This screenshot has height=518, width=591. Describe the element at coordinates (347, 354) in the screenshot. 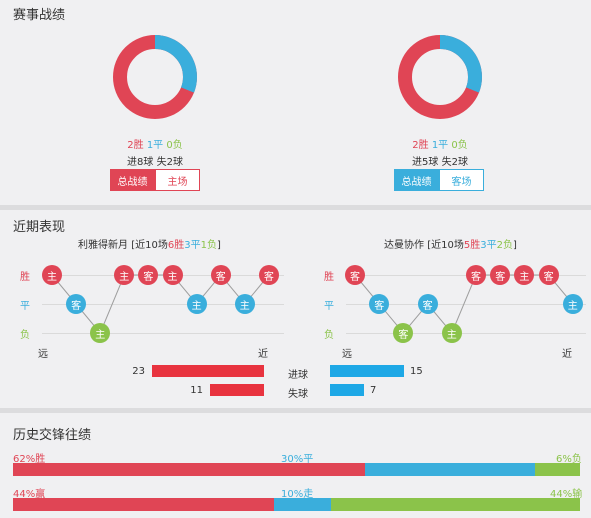

I see `away-far-label: 远` at that location.